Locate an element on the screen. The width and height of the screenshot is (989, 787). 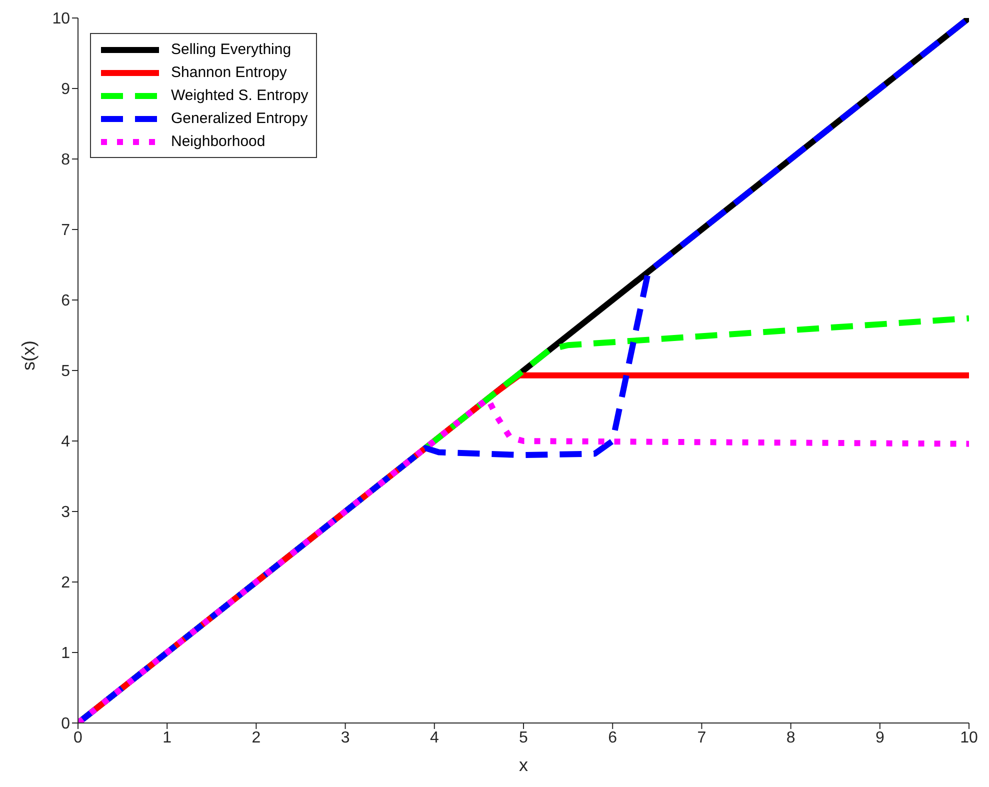
x-tick-label: 8 is located at coordinates (791, 737).